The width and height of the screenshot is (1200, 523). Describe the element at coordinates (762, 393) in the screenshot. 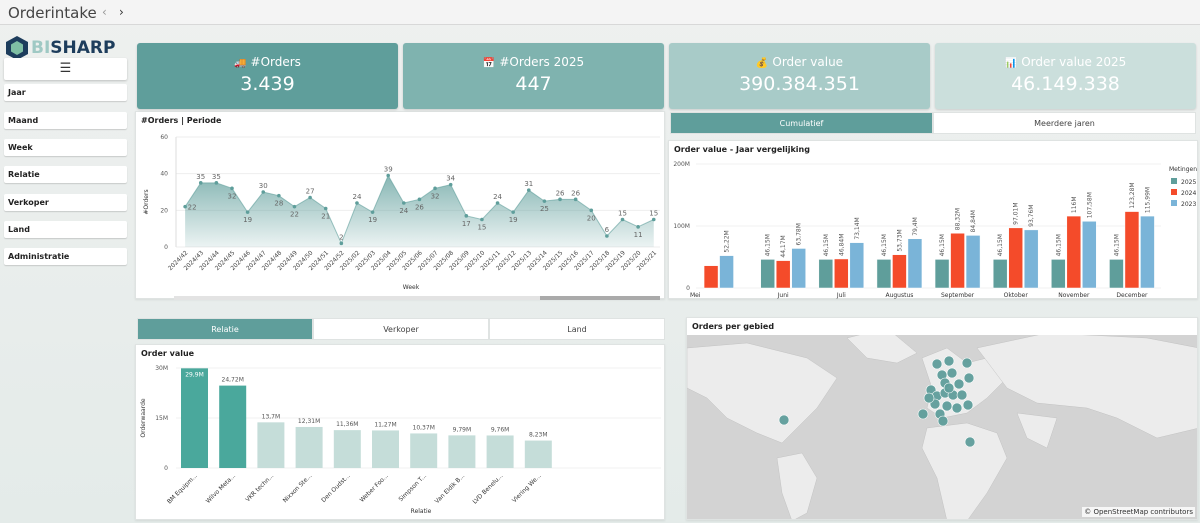

I see `land-shape` at that location.